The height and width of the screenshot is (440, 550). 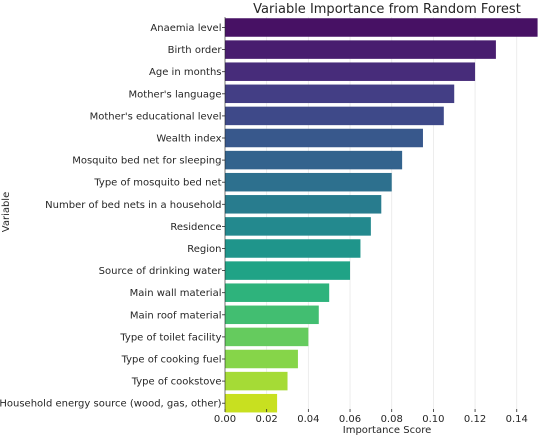 What do you see at coordinates (308, 419) in the screenshot?
I see `x-tick-label: 0.04` at bounding box center [308, 419].